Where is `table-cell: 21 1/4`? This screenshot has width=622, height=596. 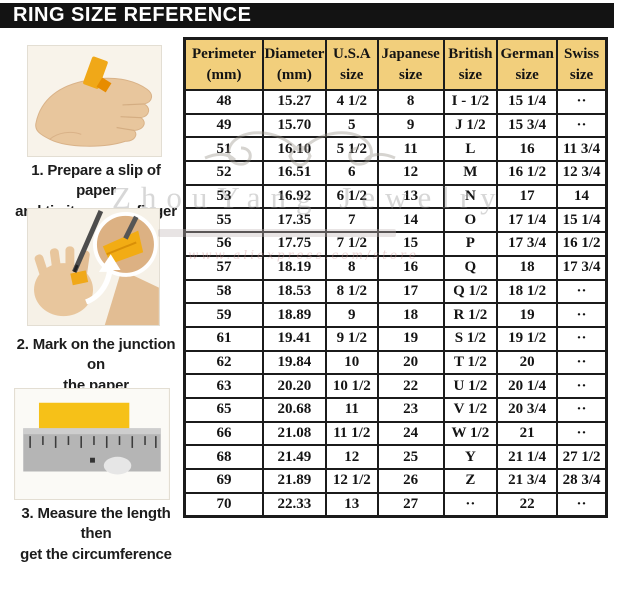
table-cell: 21 1/4 is located at coordinates (527, 457).